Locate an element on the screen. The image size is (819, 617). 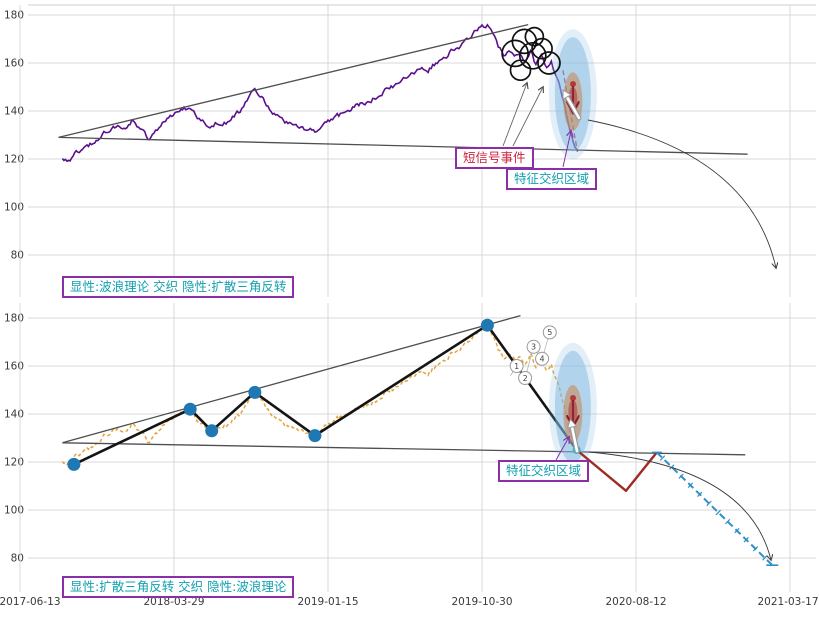
x-tick-label: 2018-03-29 is located at coordinates (173, 602).